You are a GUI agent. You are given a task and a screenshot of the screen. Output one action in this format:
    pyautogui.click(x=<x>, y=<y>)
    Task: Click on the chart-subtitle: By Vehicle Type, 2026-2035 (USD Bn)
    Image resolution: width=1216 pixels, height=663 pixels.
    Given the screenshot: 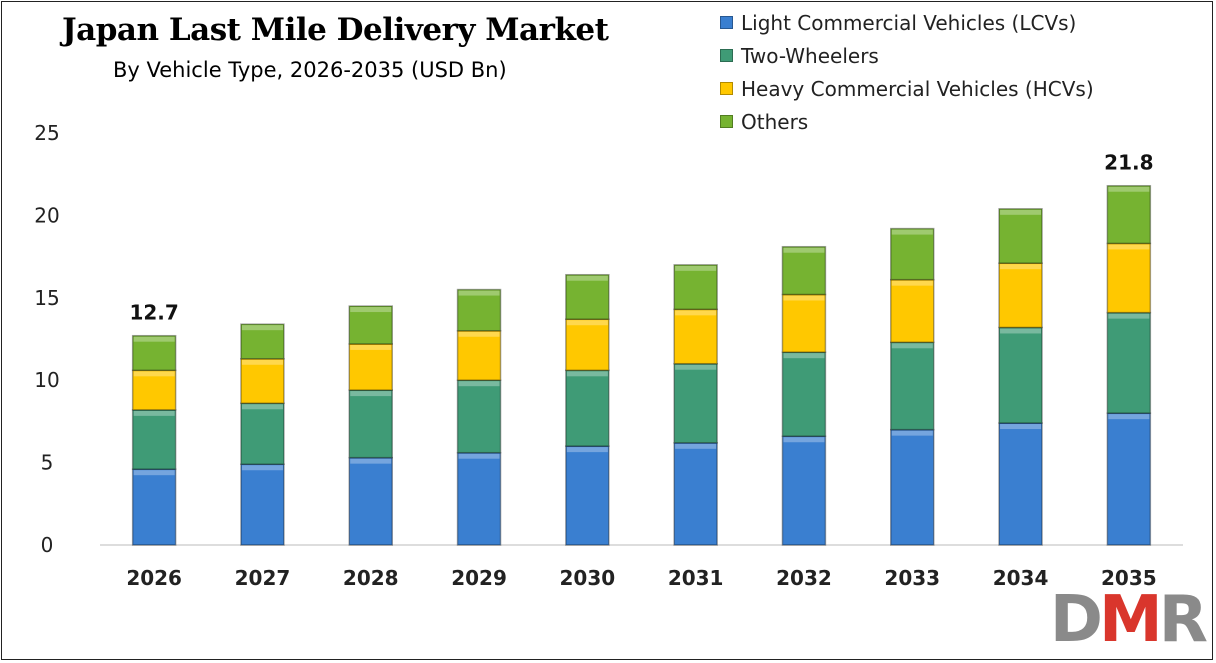 What is the action you would take?
    pyautogui.click(x=310, y=70)
    